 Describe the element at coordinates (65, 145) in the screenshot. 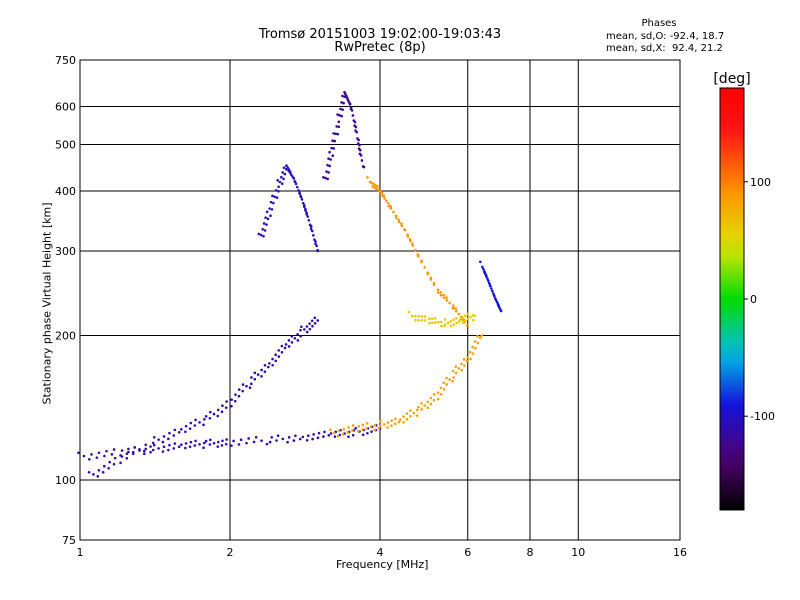

I see `y-tick-label: 500` at that location.